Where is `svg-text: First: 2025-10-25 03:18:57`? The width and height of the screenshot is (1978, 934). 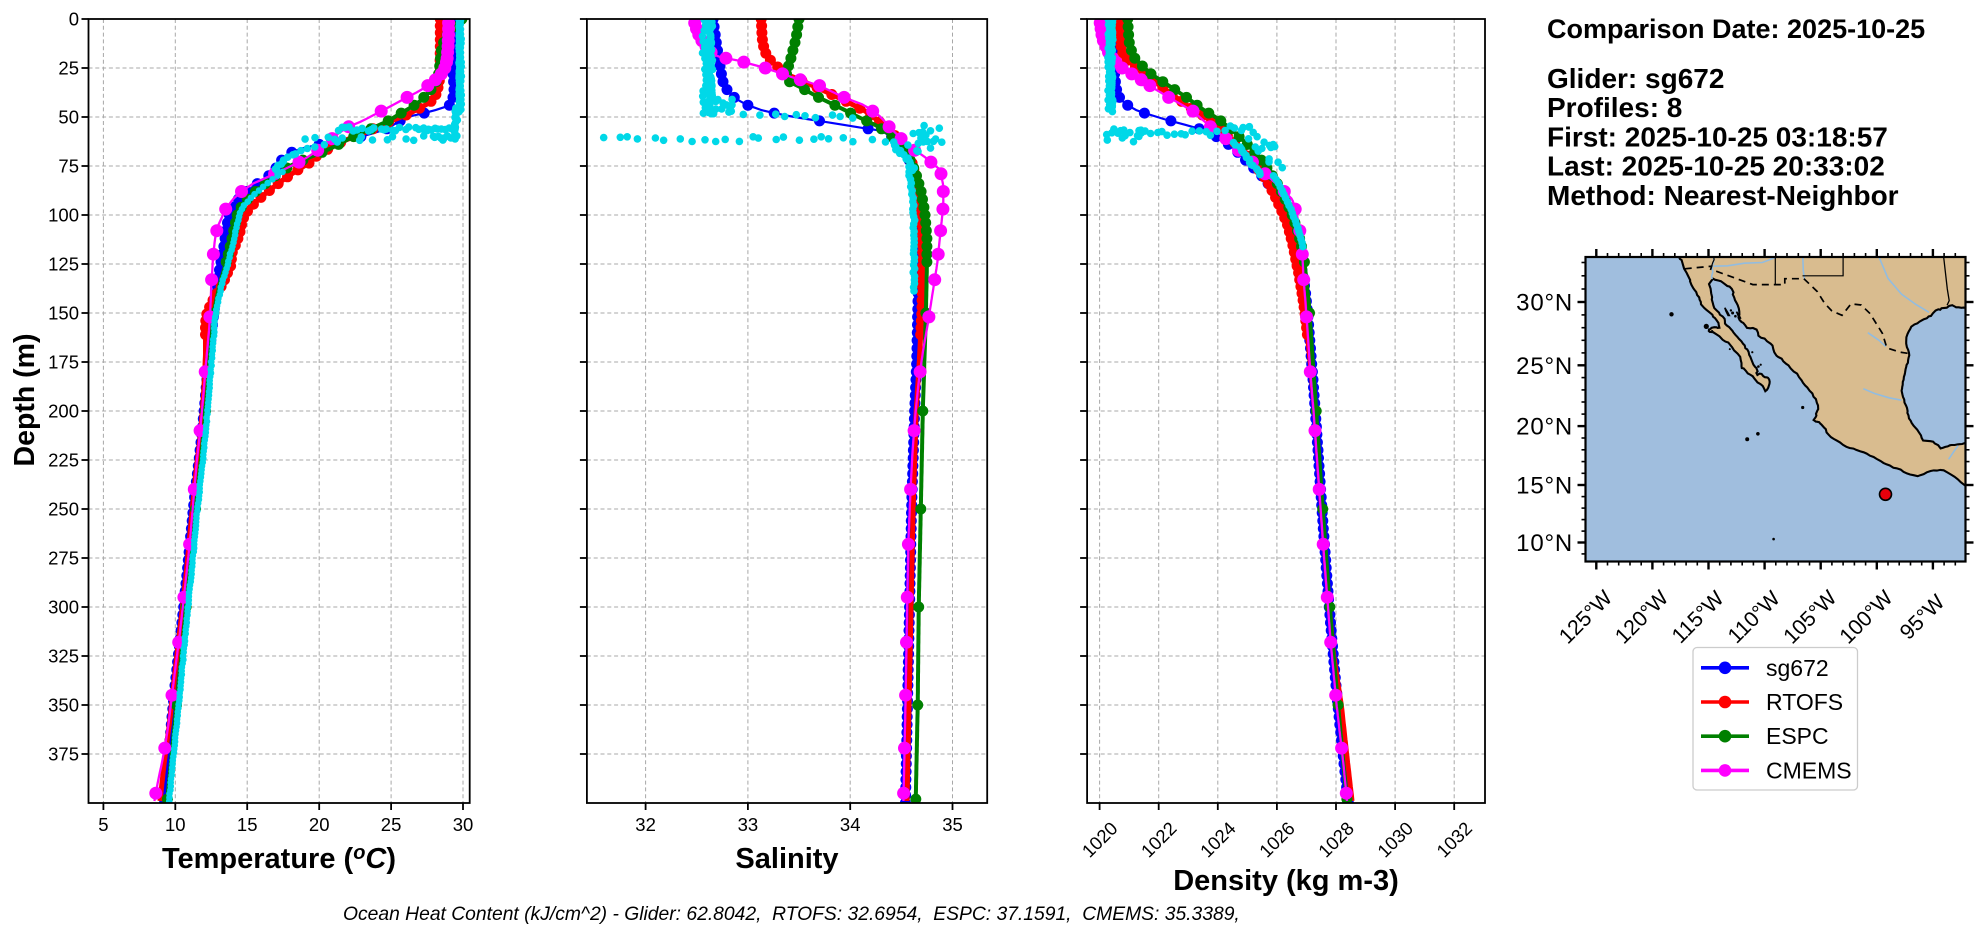
svg-text: First: 2025-10-25 03:18:57 is located at coordinates (1717, 136).